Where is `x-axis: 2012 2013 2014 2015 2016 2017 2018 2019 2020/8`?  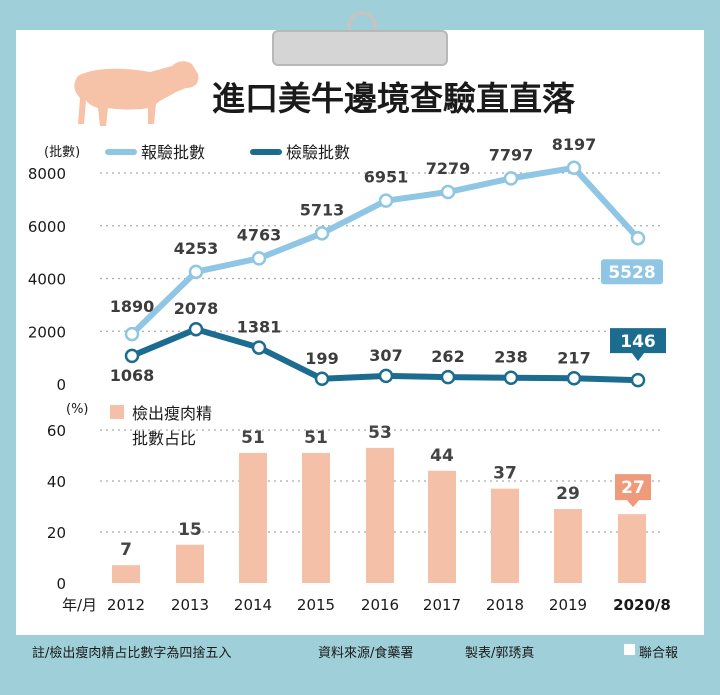 x-axis: 2012 2013 2014 2015 2016 2017 2018 2019 2020/8 is located at coordinates (389, 605).